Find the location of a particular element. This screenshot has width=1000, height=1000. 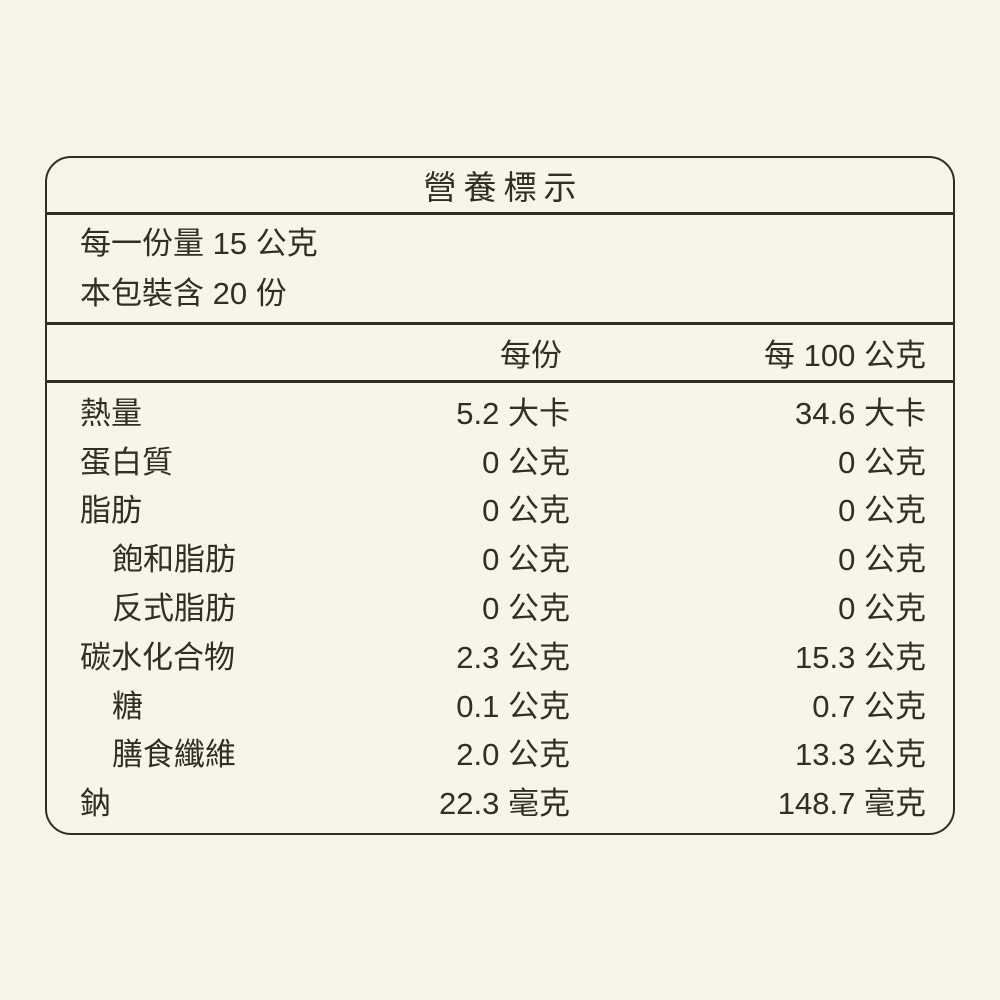

nutrient-name: 碳水化合物 is located at coordinates (157, 657).